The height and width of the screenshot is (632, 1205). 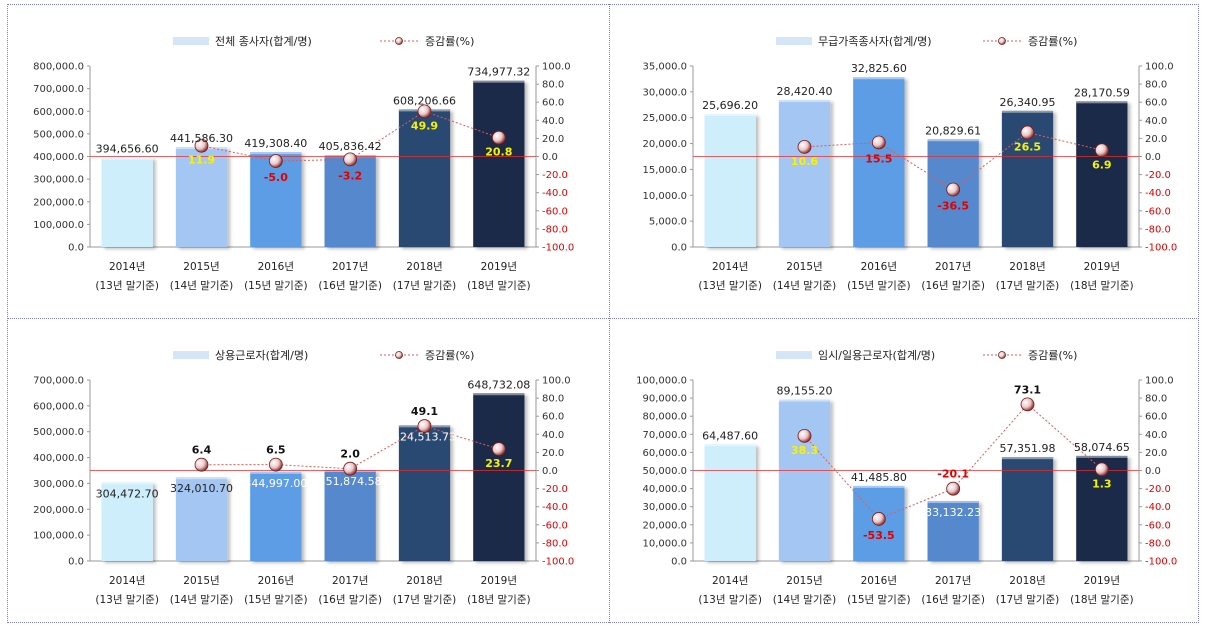 What do you see at coordinates (1159, 67) in the screenshot?
I see `y2-tick-label: 100.0` at bounding box center [1159, 67].